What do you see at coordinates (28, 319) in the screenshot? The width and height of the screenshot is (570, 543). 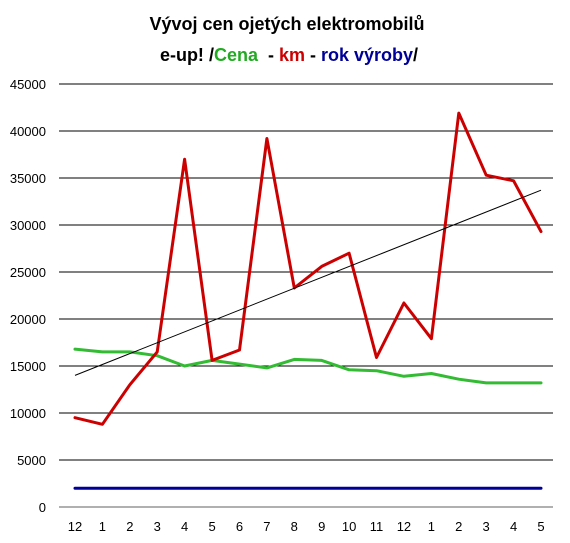 I see `y-tick-label: 20000` at bounding box center [28, 319].